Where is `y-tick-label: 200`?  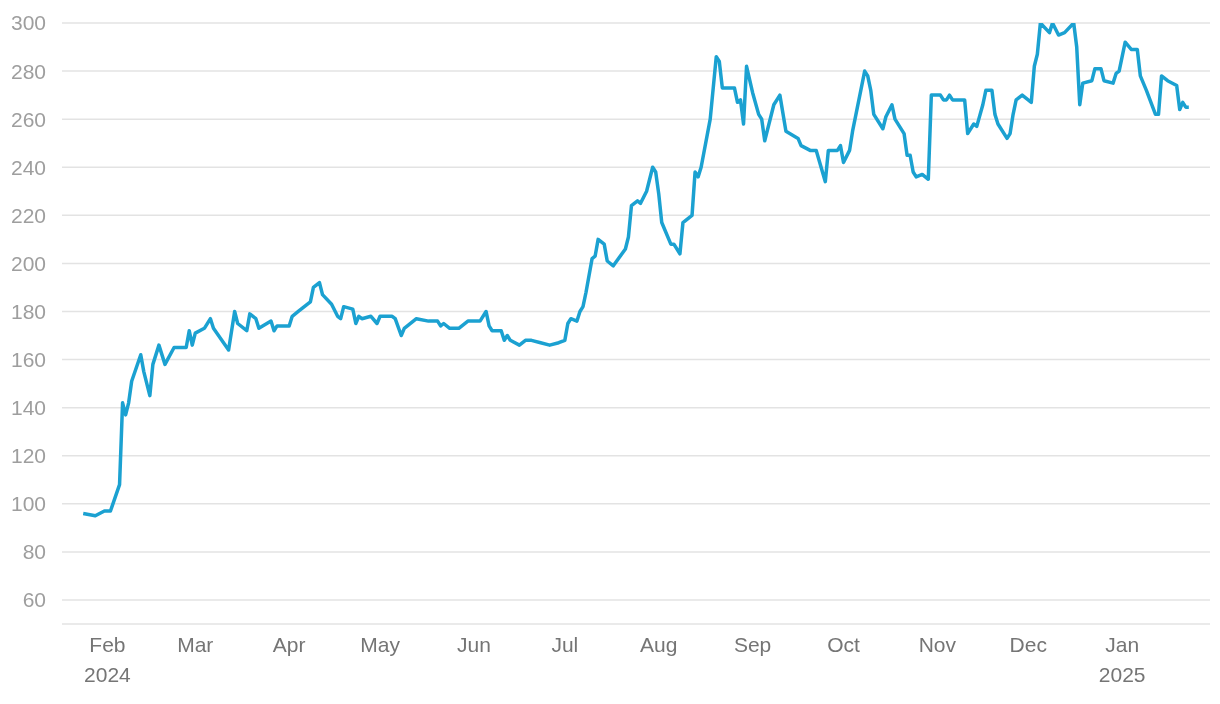 y-tick-label: 200 is located at coordinates (28, 263).